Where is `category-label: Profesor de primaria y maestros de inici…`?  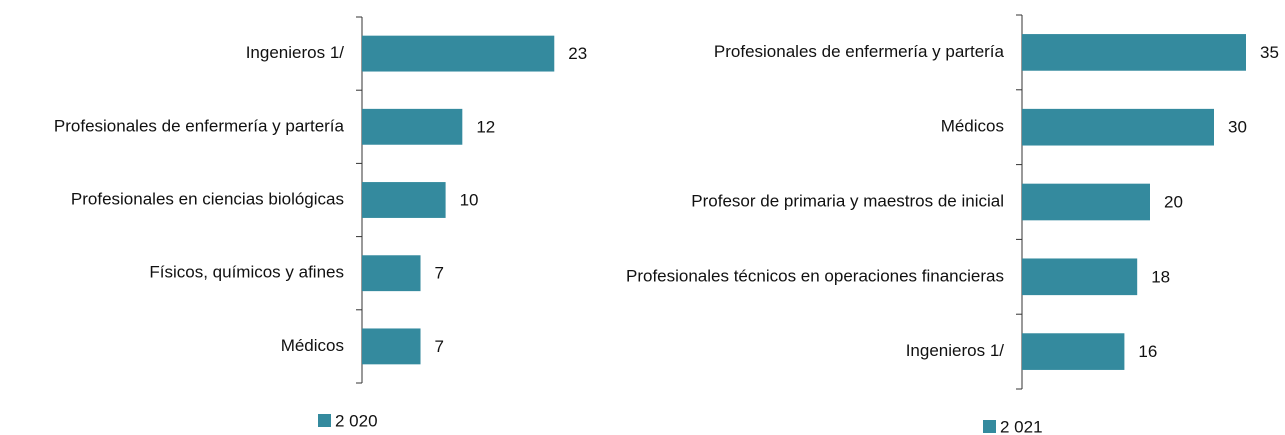 category-label: Profesor de primaria y maestros de inici… is located at coordinates (847, 200).